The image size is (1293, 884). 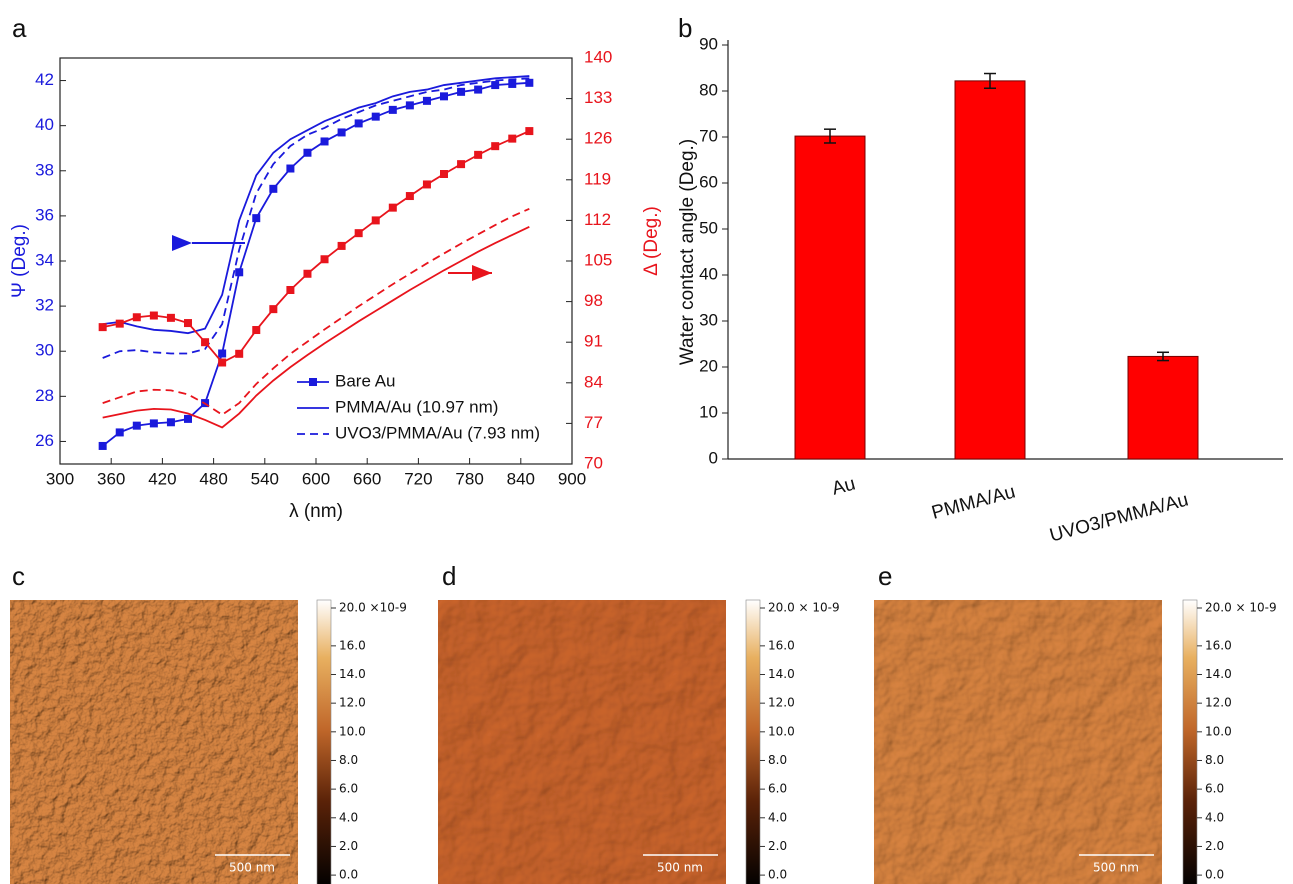 What do you see at coordinates (521, 478) in the screenshot?
I see `x-tick-label: 840` at bounding box center [521, 478].